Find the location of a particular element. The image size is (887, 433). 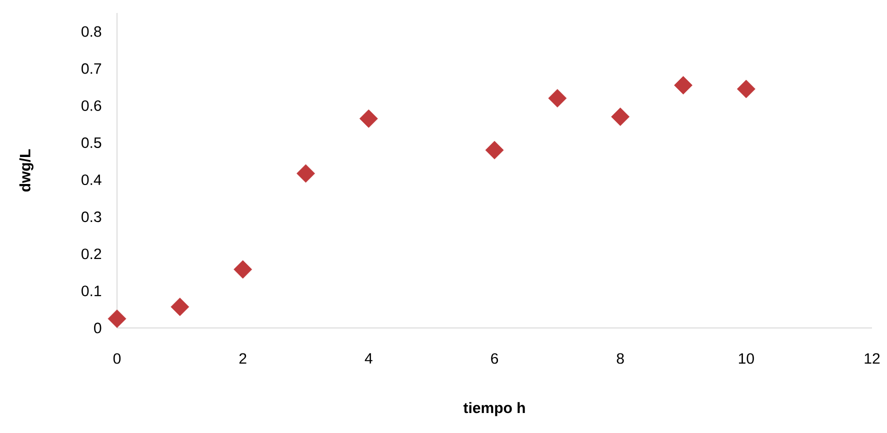

y-tick-label: 0.5 is located at coordinates (92, 142).